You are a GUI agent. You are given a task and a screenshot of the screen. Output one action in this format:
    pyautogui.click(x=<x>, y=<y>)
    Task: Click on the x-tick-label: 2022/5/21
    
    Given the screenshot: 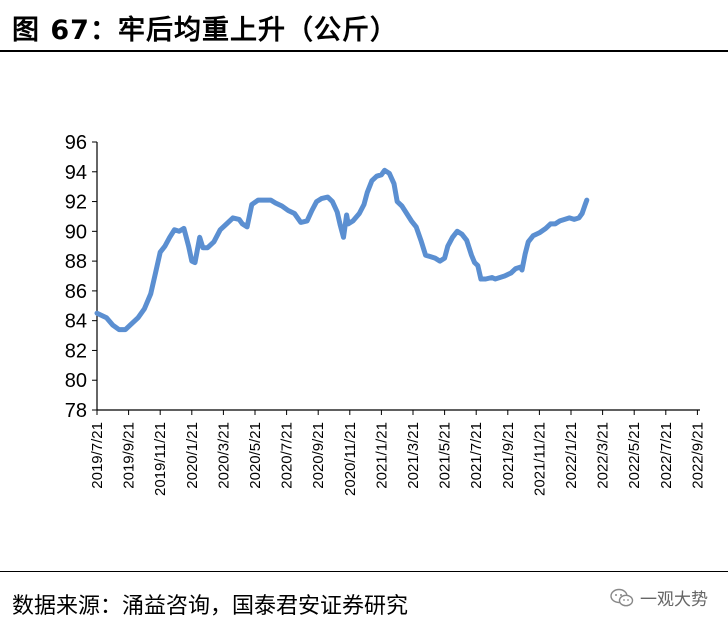 What is the action you would take?
    pyautogui.click(x=634, y=455)
    